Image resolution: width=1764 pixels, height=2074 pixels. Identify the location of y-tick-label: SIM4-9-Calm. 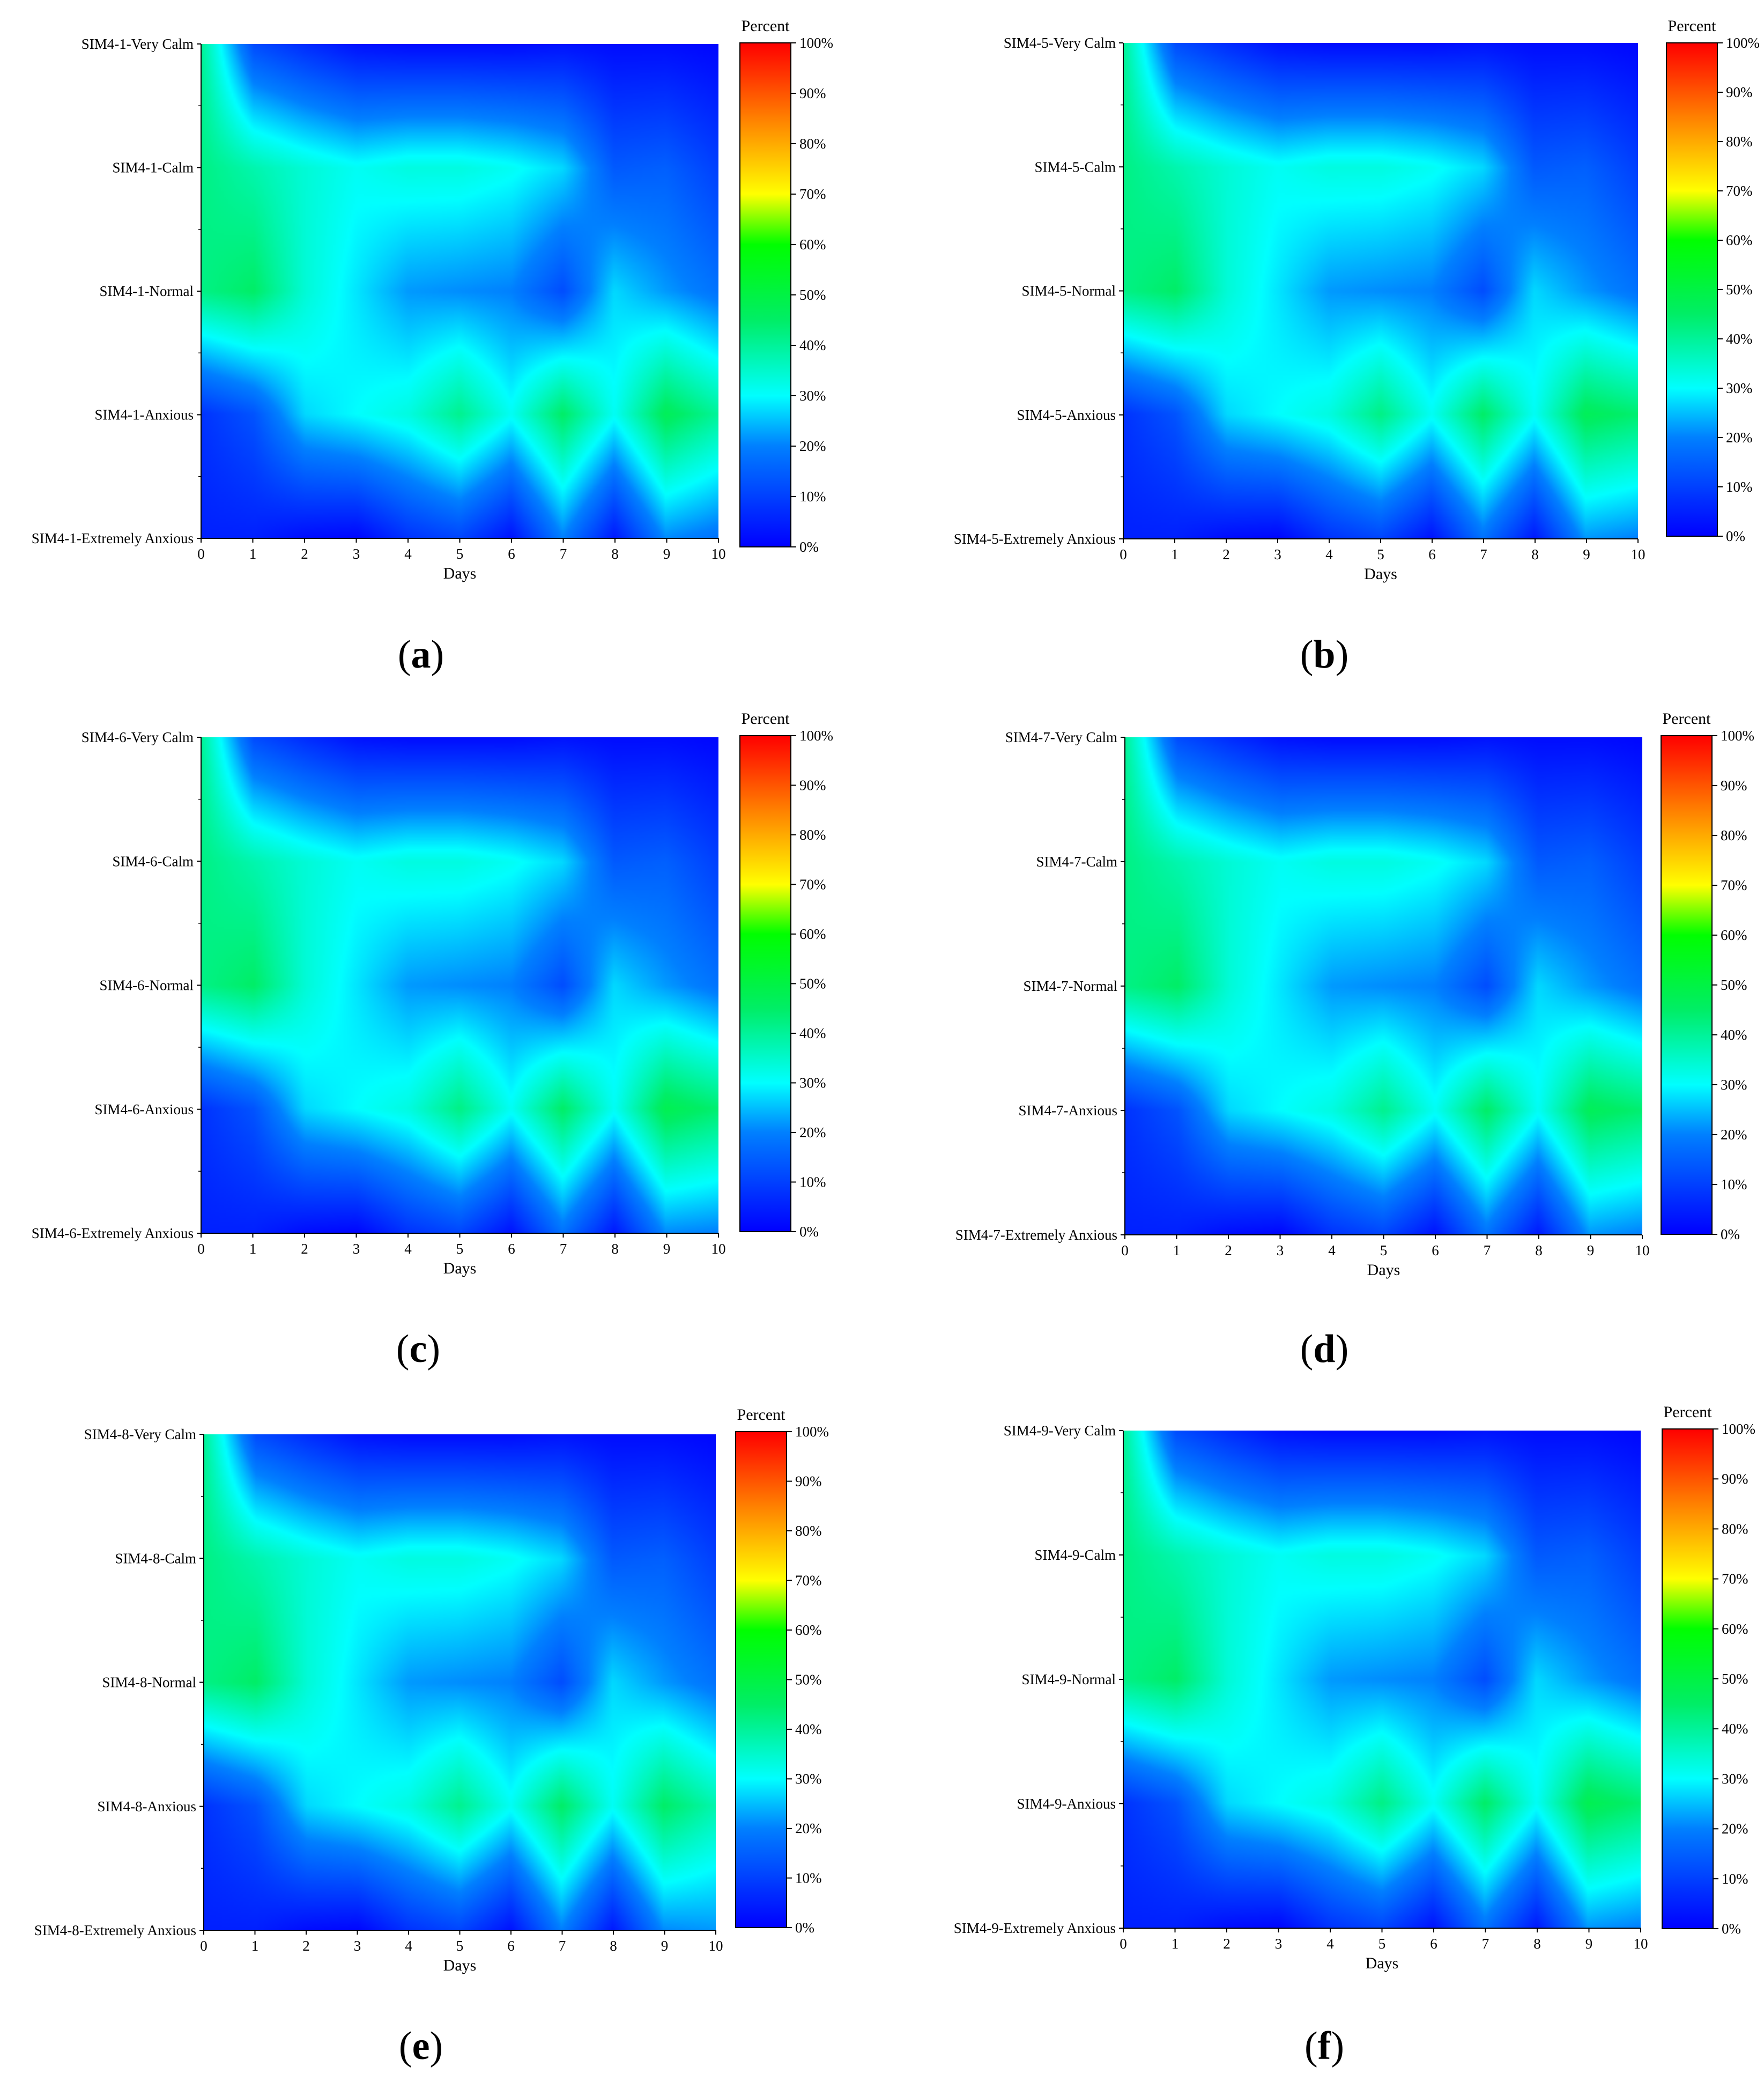
(1075, 1555).